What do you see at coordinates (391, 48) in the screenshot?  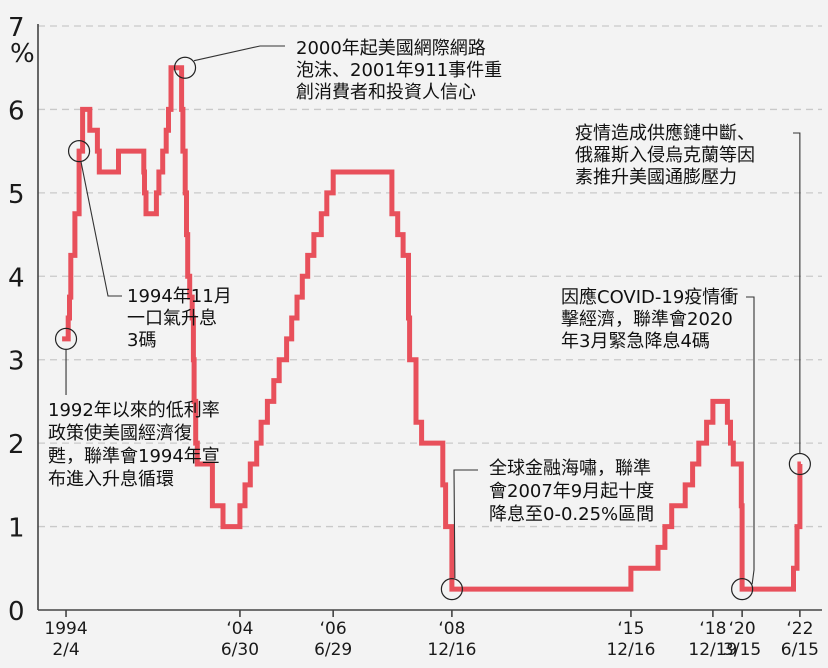 I see `annotation-line: 2000年起美國網際網路` at bounding box center [391, 48].